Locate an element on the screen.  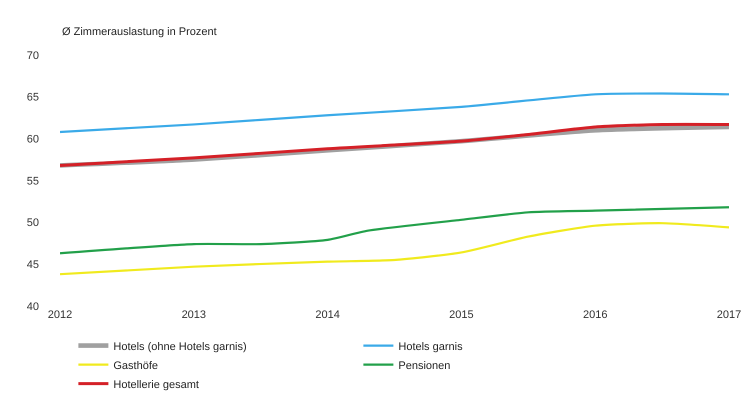
y-tick-label: 70 is located at coordinates (32, 56).